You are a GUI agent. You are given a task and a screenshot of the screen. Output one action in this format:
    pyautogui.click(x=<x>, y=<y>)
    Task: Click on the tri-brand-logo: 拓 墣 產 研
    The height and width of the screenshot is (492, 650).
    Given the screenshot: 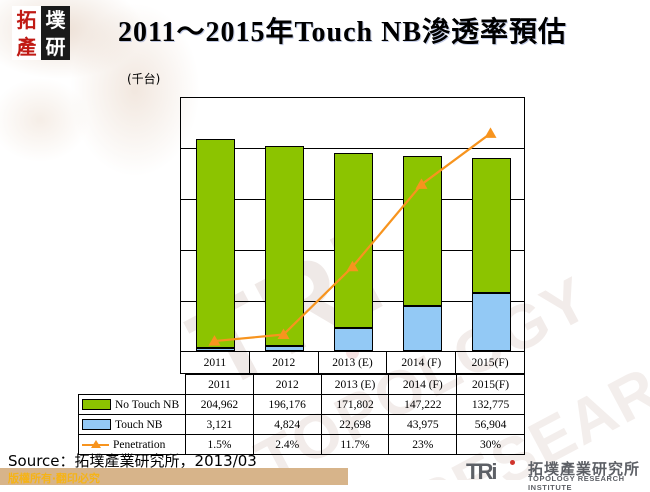 What is the action you would take?
    pyautogui.click(x=41, y=33)
    